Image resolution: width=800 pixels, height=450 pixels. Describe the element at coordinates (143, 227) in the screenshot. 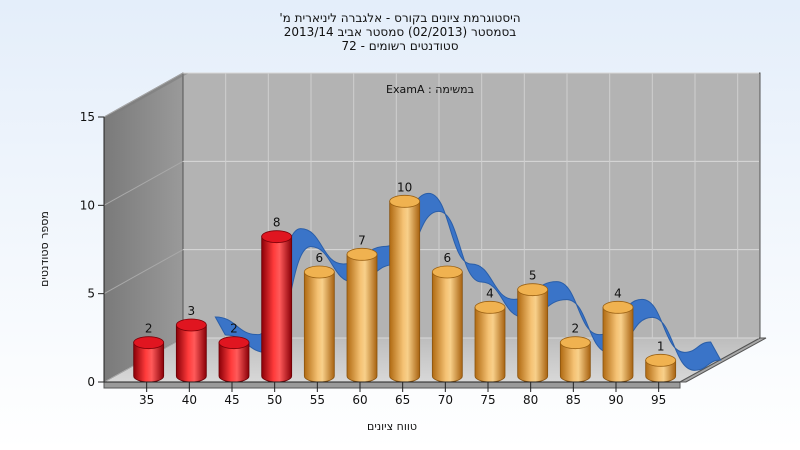

I see `plot-side-wall` at that location.